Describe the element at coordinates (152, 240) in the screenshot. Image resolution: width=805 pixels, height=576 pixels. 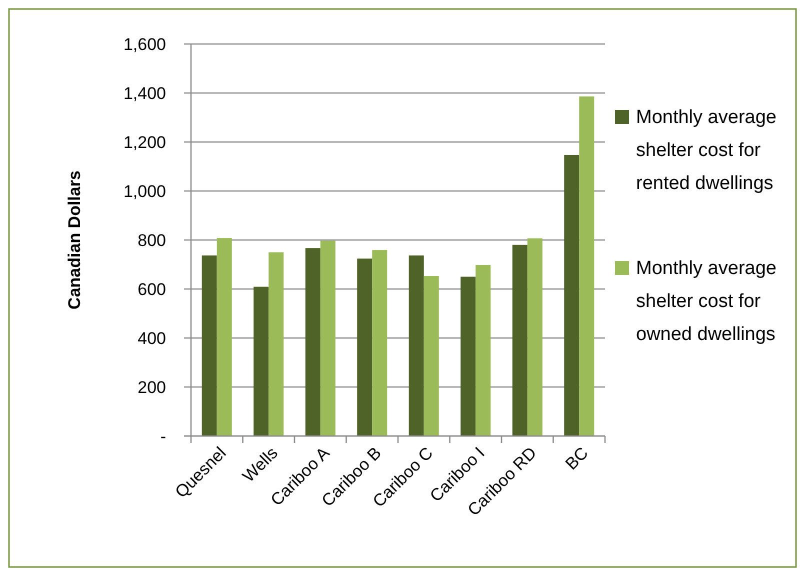
I see `y-tick-label: 800` at that location.